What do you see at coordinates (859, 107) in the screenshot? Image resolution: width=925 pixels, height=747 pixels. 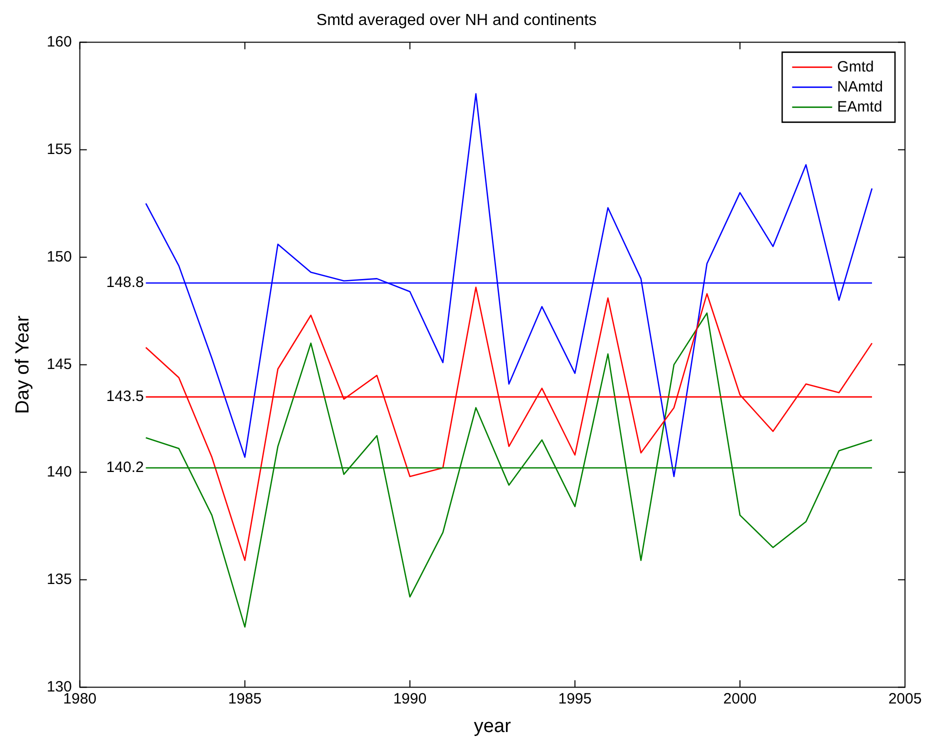 I see `legend-label: EAmtd` at bounding box center [859, 107].